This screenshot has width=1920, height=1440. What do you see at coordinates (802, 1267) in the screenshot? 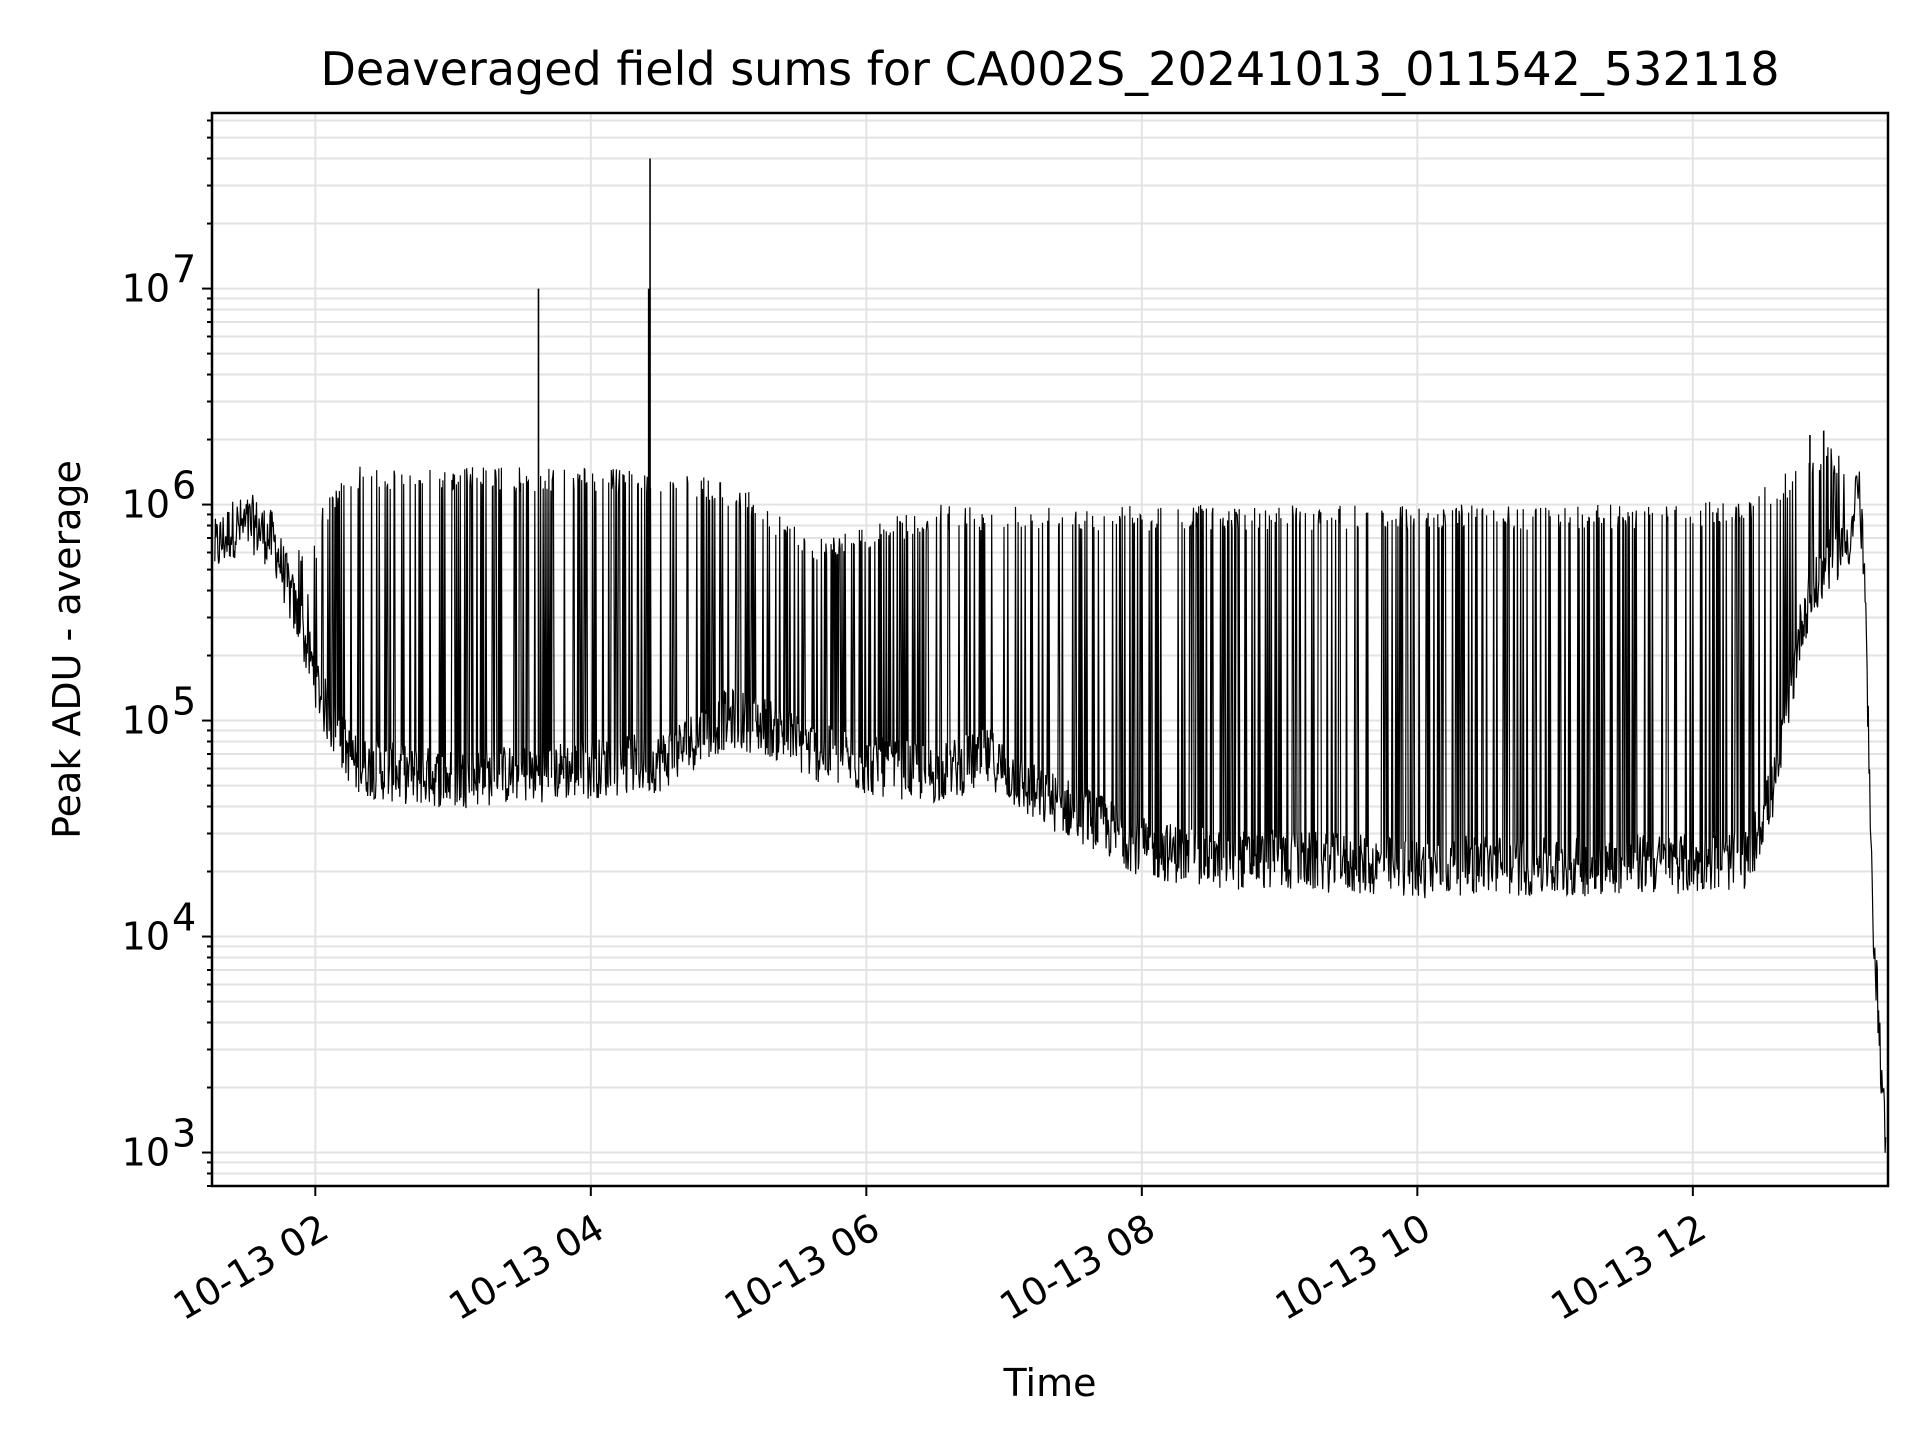
I see `x-tick-label: 10-13 06` at bounding box center [802, 1267].